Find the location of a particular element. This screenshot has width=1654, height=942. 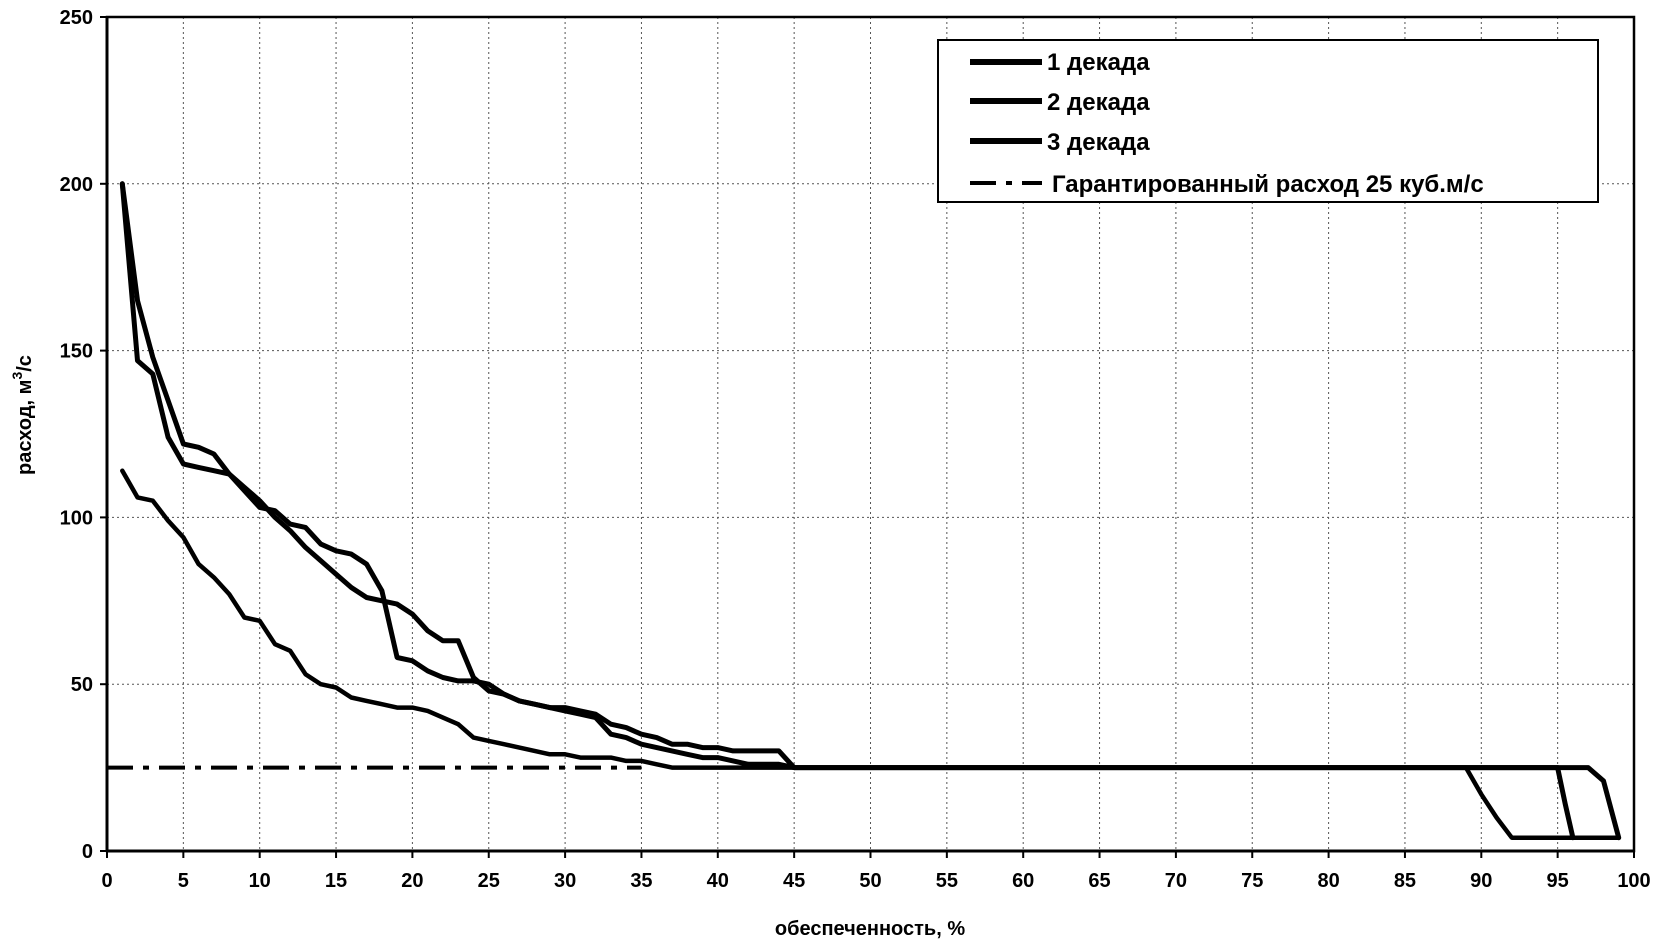

x-tick-label: 90 is located at coordinates (1481, 881).